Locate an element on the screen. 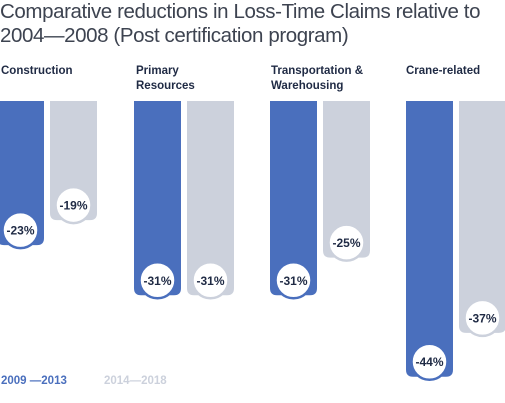  data-label-crane-related-2014-2018: -37% is located at coordinates (482, 318).